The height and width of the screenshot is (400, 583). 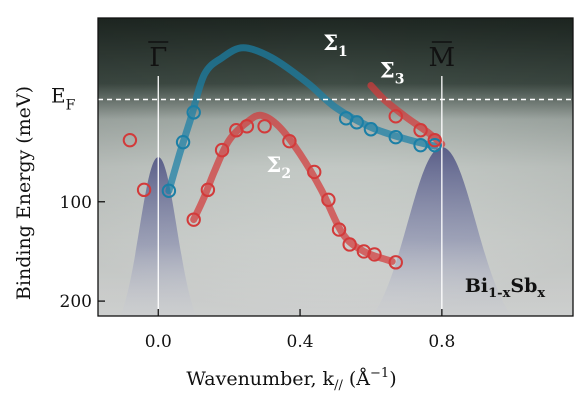 What do you see at coordinates (158, 58) in the screenshot?
I see `symmetry-point-label-1: Γ` at bounding box center [158, 58].